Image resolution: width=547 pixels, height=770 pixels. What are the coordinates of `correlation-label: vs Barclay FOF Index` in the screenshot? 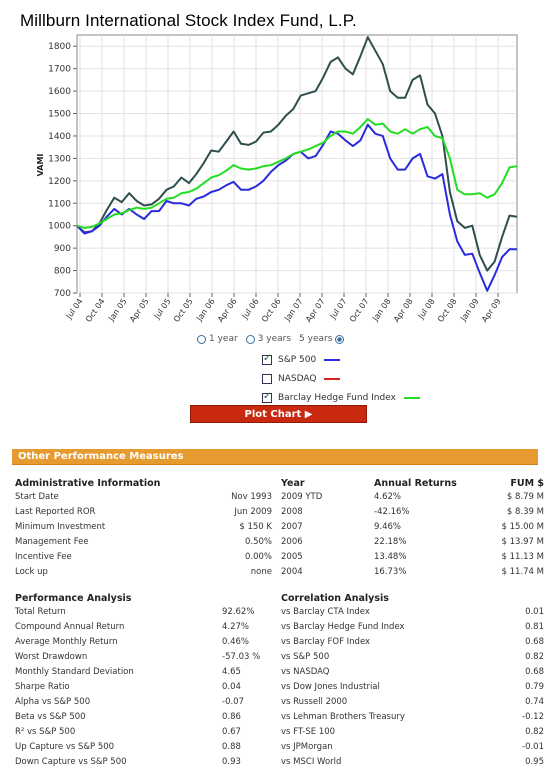 It's located at (326, 642).